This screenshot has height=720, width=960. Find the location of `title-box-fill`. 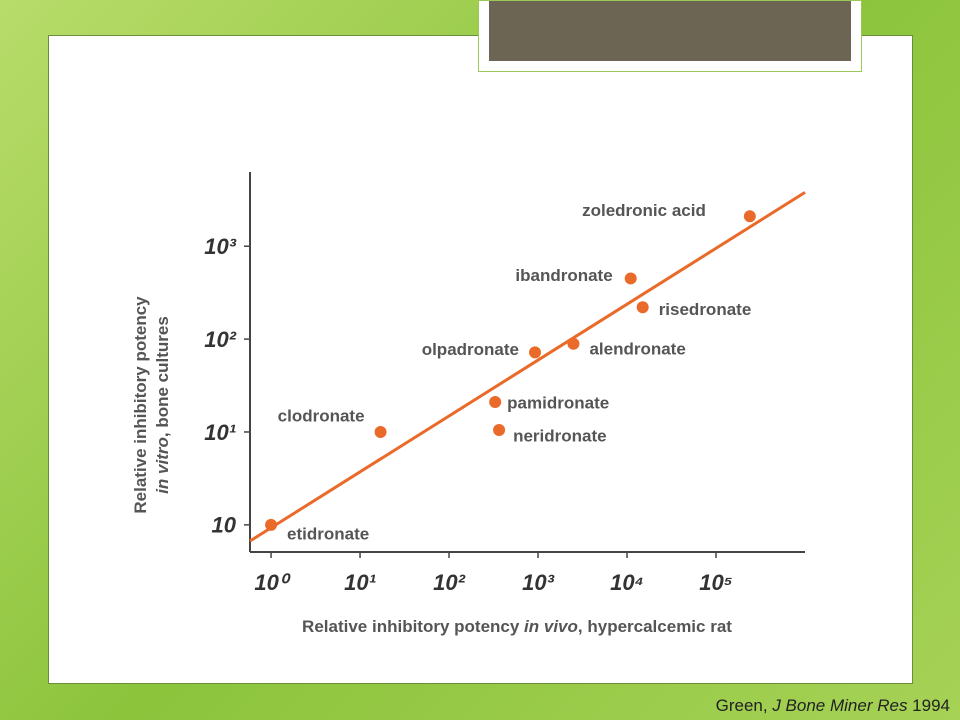

title-box-fill is located at coordinates (670, 31).